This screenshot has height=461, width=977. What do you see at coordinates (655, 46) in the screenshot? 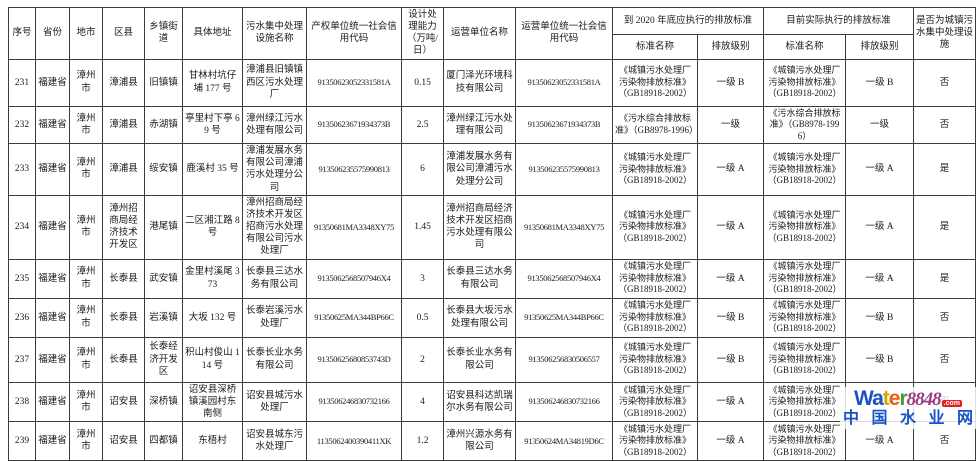
I see `col-header-std2020-name: 标准名称` at bounding box center [655, 46].